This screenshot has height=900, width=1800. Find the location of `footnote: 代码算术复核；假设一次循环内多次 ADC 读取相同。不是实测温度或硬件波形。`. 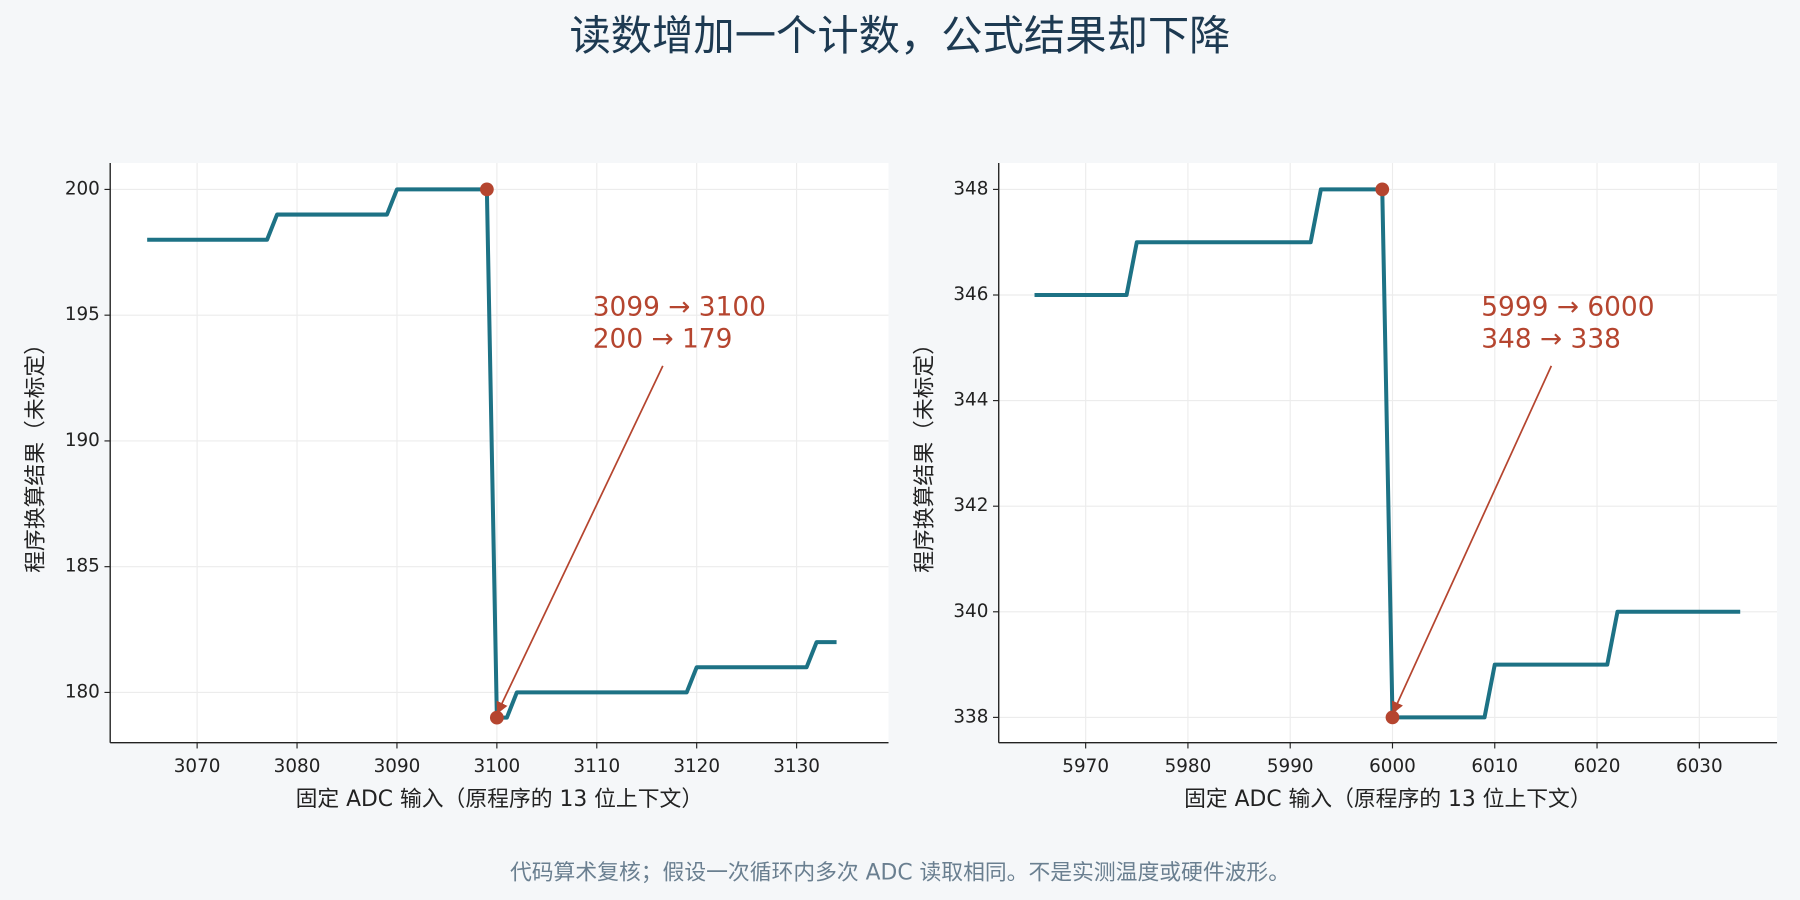

footnote: 代码算术复核；假设一次循环内多次 ADC 读取相同。不是实测温度或硬件波形。 is located at coordinates (900, 873).